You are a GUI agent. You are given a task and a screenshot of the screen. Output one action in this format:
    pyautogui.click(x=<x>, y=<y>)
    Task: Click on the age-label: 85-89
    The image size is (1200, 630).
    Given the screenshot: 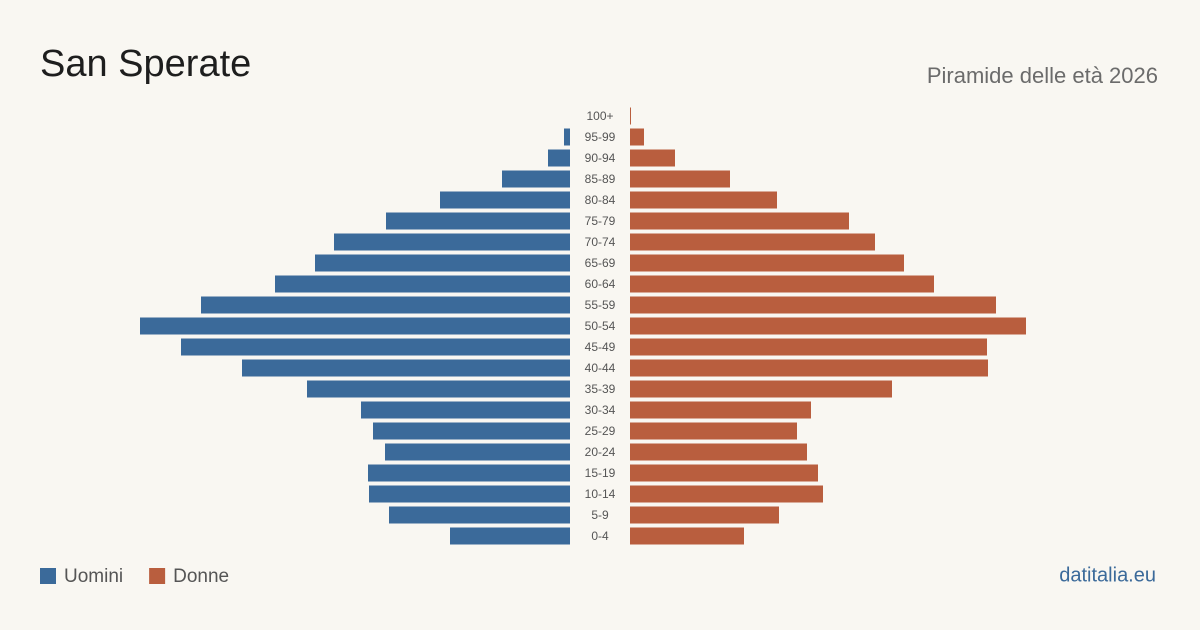 What is the action you would take?
    pyautogui.click(x=600, y=179)
    